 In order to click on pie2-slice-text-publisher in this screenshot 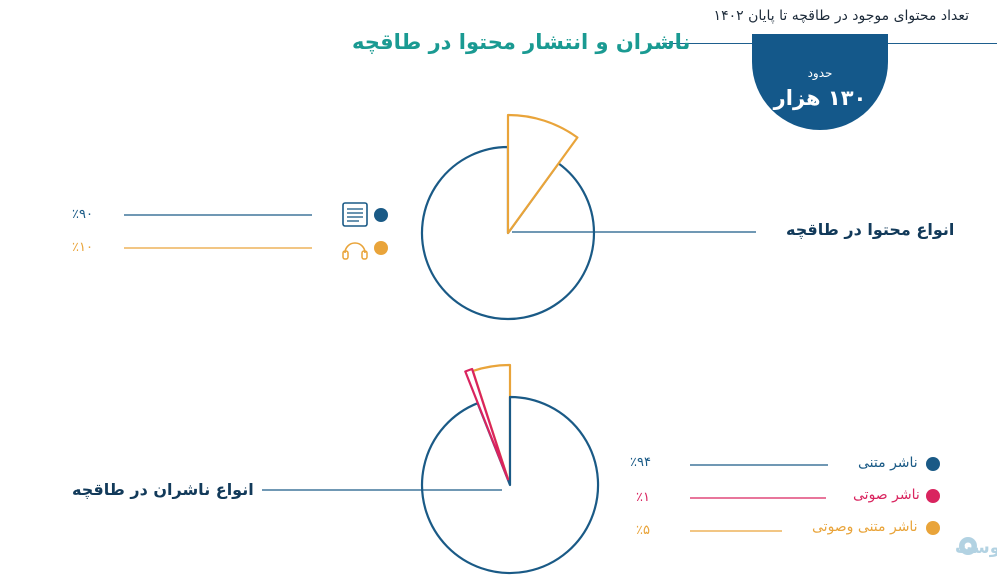, I will do `click(510, 485)`.